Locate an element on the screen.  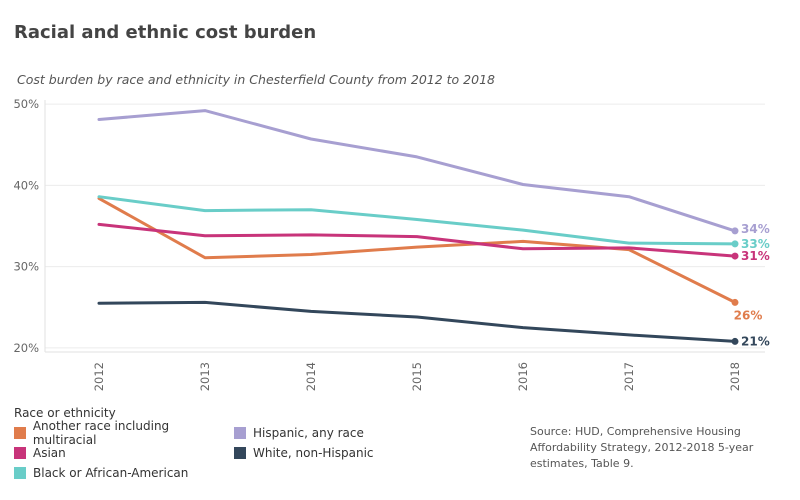
end-data-label: 21% is located at coordinates (755, 341).